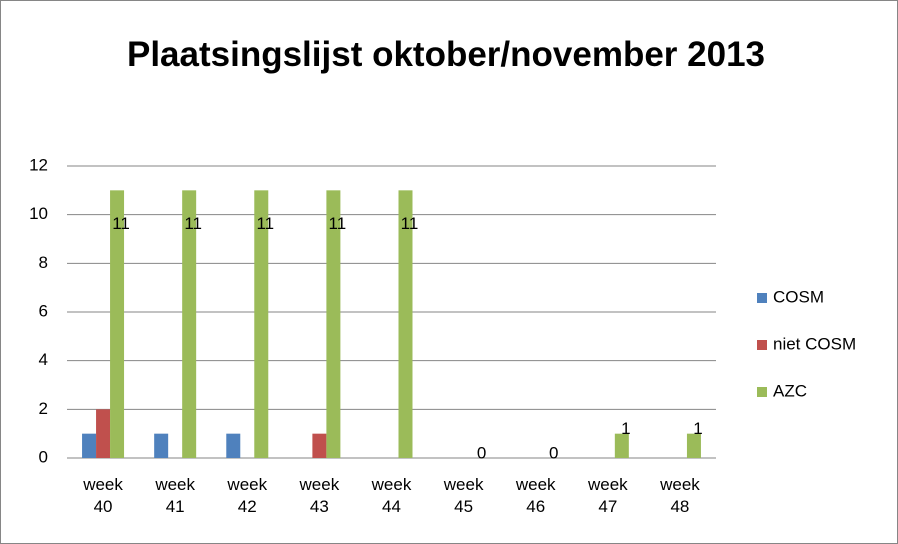 The height and width of the screenshot is (544, 898). What do you see at coordinates (535, 495) in the screenshot?
I see `x-tick-label: week 46` at bounding box center [535, 495].